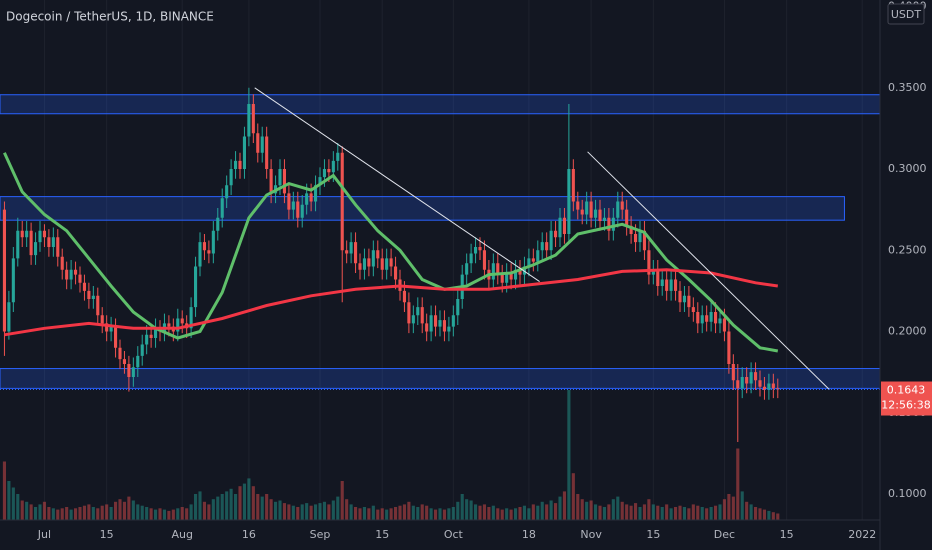  I want to click on y-tick-label: 0.3500, so click(907, 87).